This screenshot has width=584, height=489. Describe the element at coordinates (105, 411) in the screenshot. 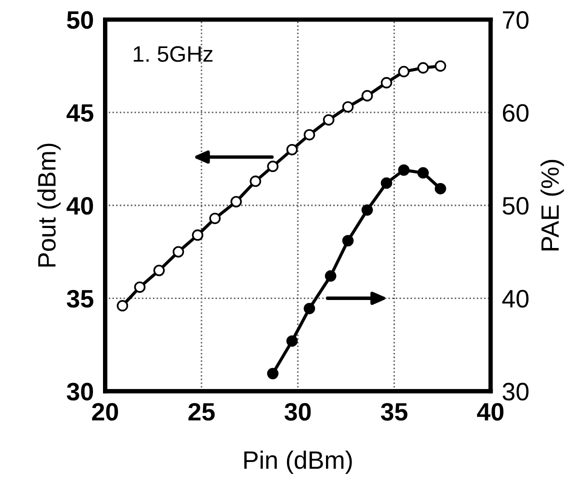

I see `x-tick-label: 20` at that location.